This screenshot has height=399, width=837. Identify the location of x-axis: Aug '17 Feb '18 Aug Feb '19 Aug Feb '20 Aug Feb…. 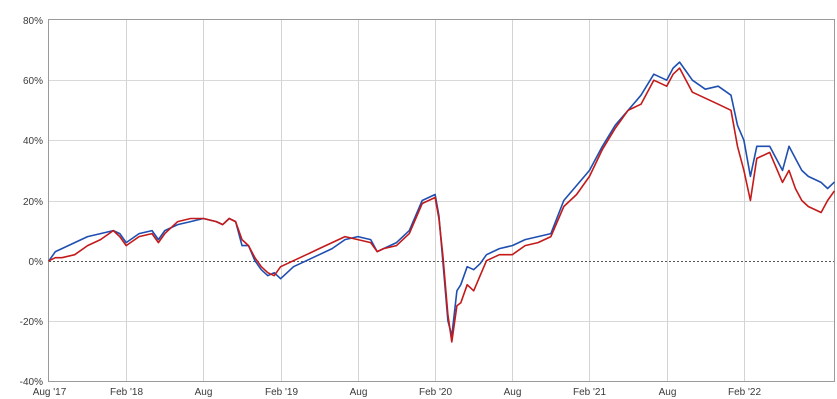
(397, 392).